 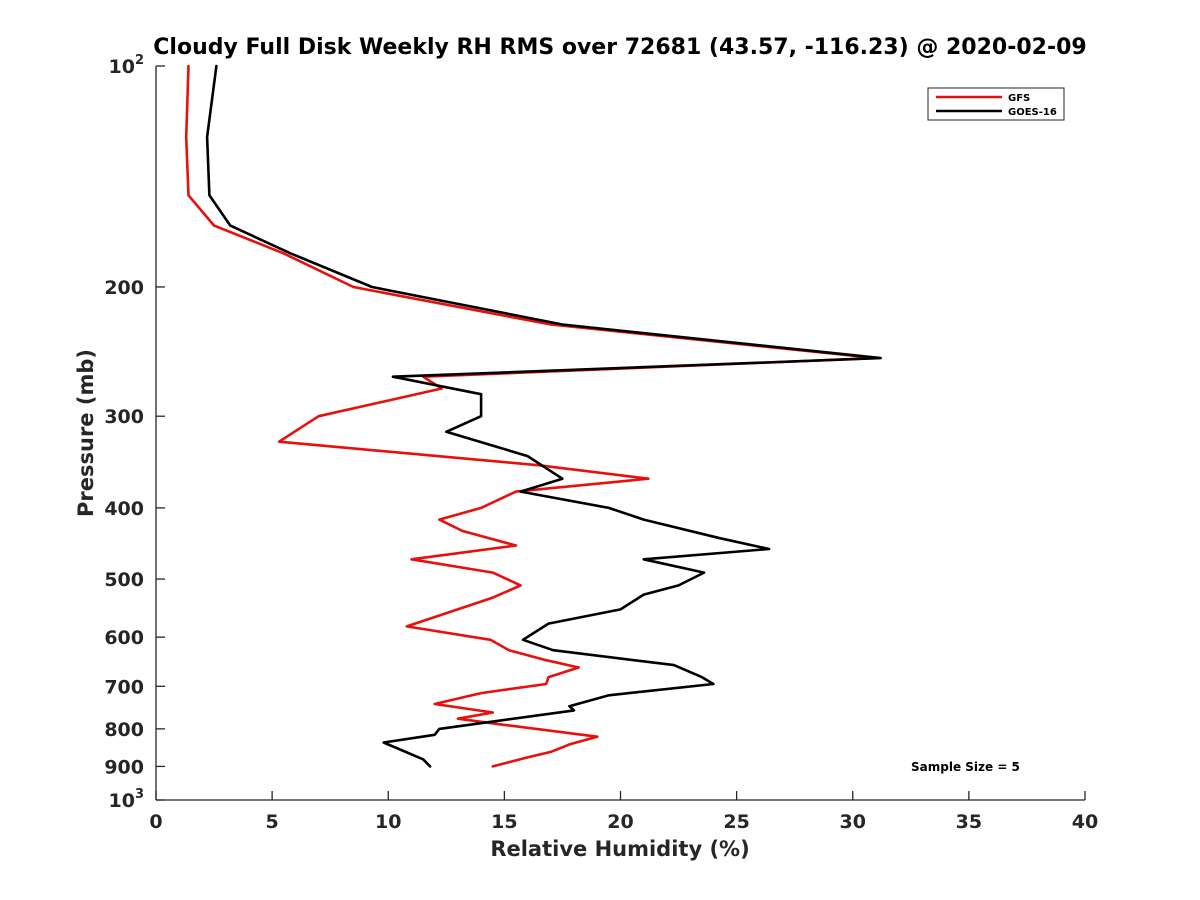 I want to click on y-tick-label: 300, so click(x=124, y=417).